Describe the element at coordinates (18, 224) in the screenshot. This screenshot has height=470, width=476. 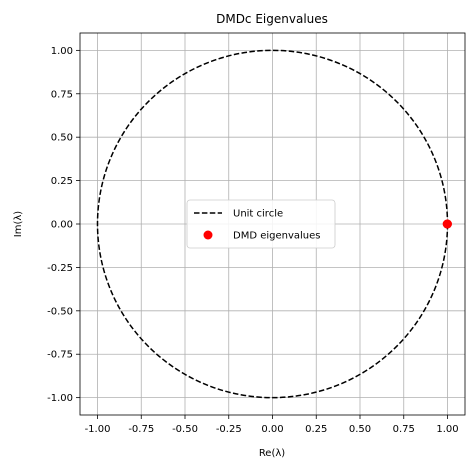
I see `y-axis-label: Im(λ)` at that location.